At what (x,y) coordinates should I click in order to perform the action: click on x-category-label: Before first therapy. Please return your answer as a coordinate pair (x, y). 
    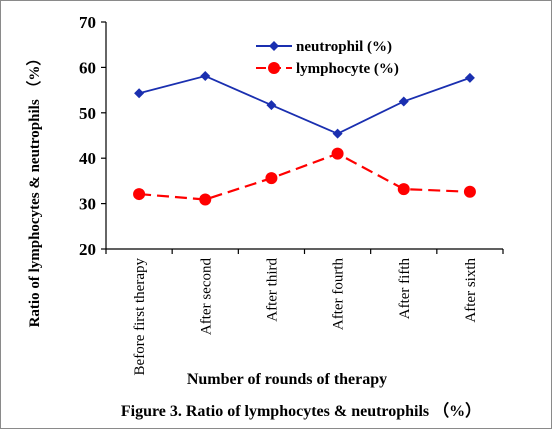
    Looking at the image, I should click on (140, 317).